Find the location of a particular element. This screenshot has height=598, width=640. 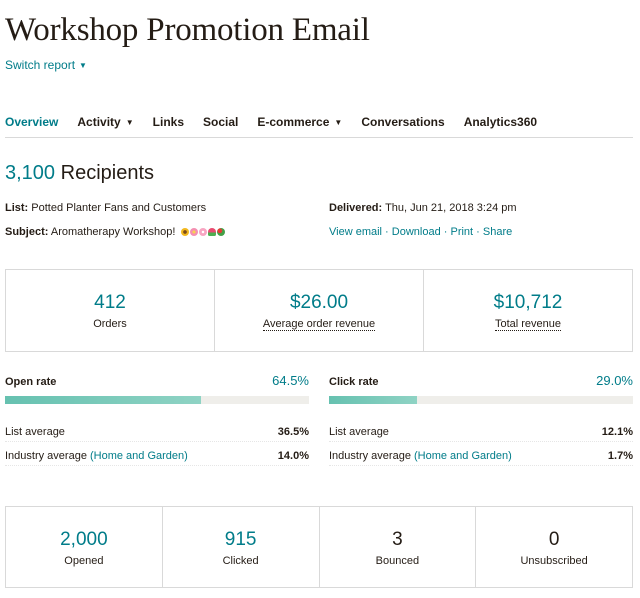

total-revenue-label: Total revenue is located at coordinates (528, 324).